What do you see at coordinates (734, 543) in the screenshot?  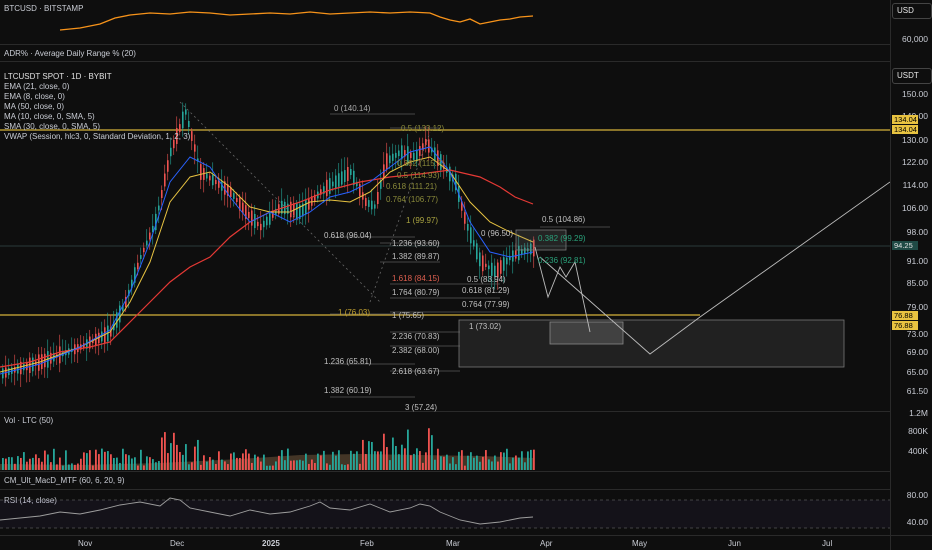 I see `time-label: Jun` at bounding box center [734, 543].